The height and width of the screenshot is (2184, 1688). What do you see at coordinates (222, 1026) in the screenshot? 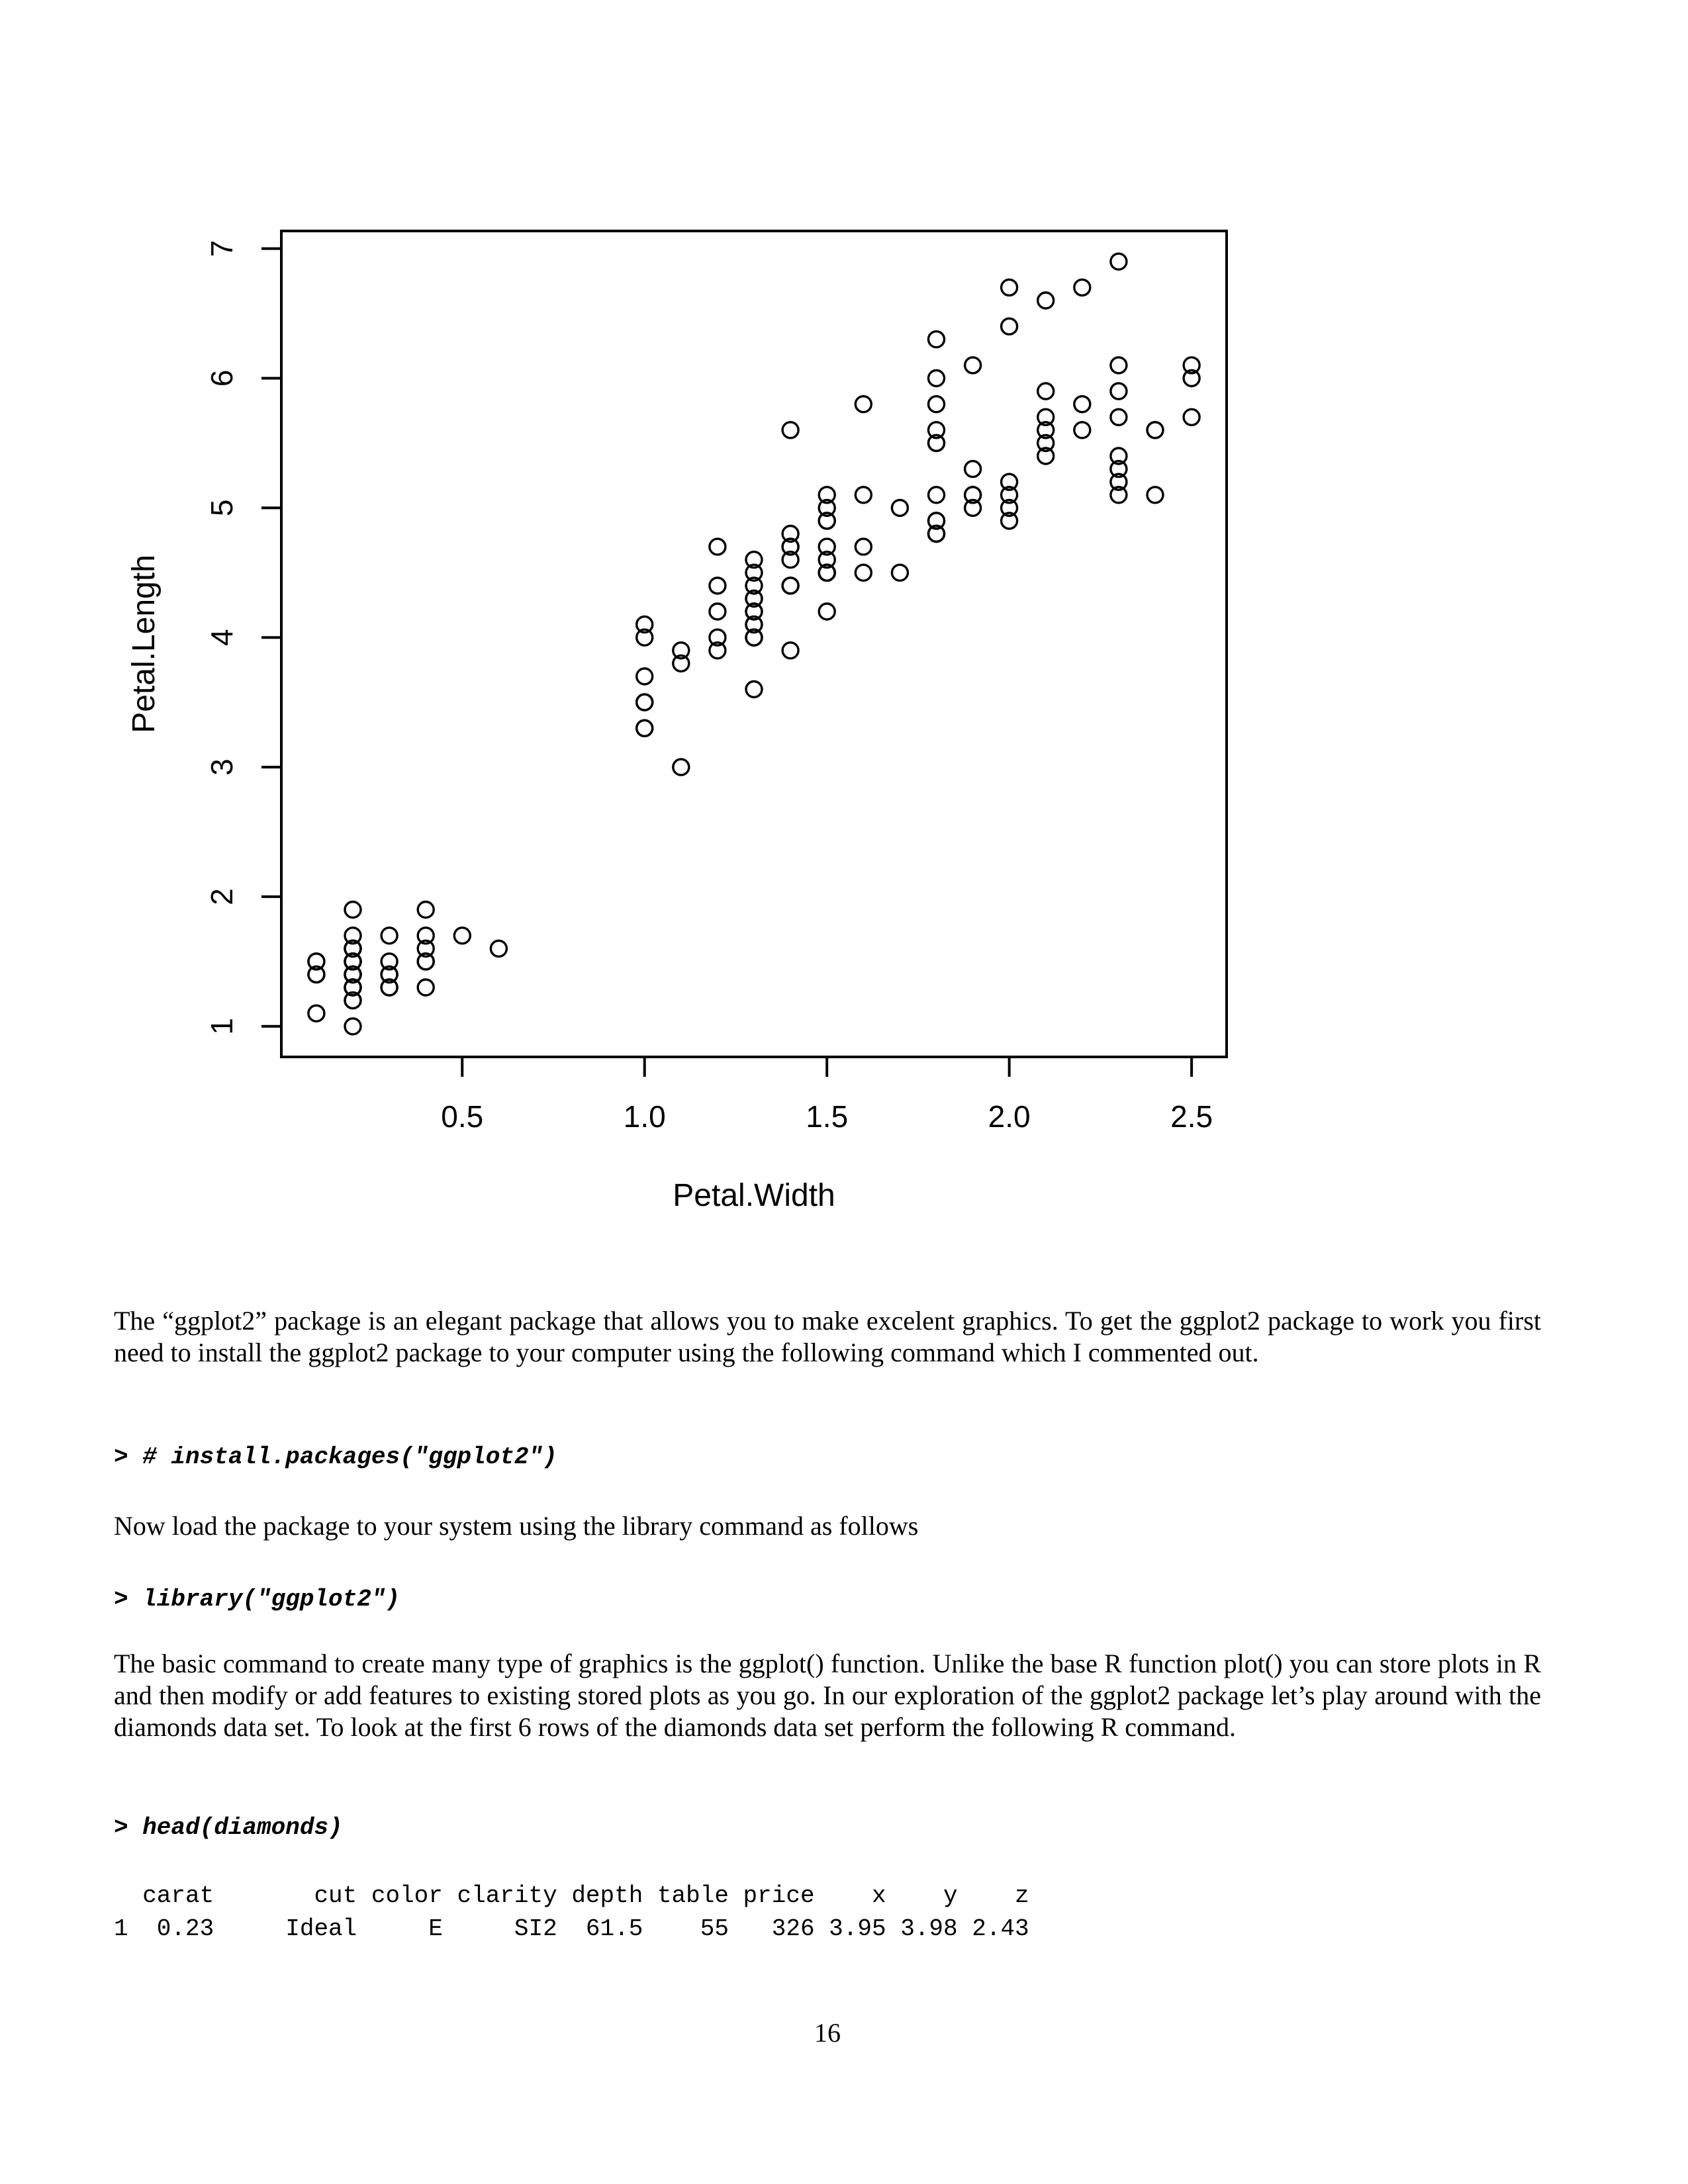
I see `y-tick-label: 1` at bounding box center [222, 1026].